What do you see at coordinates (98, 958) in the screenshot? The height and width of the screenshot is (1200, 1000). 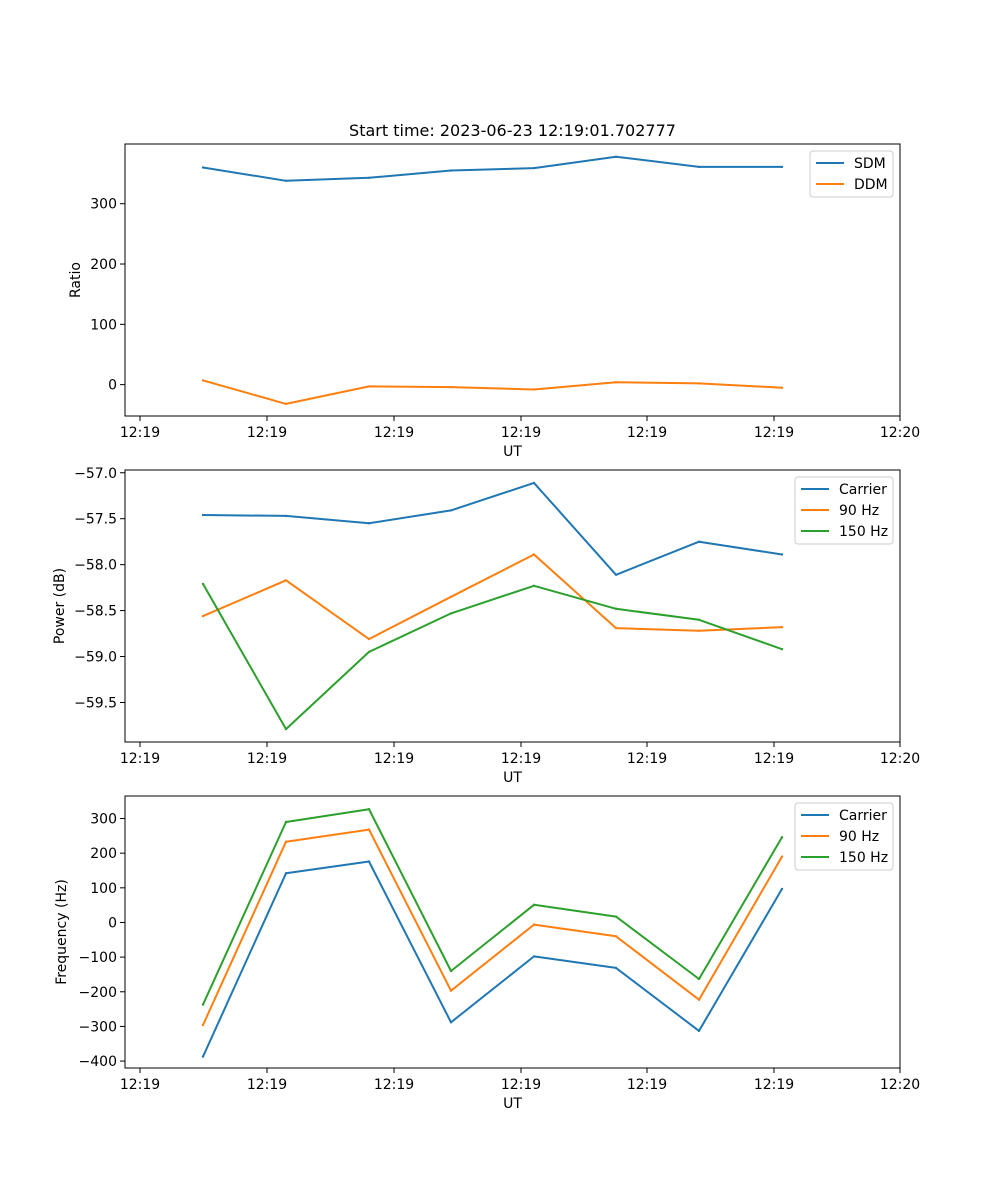 I see `y-tick-label: −100` at bounding box center [98, 958].